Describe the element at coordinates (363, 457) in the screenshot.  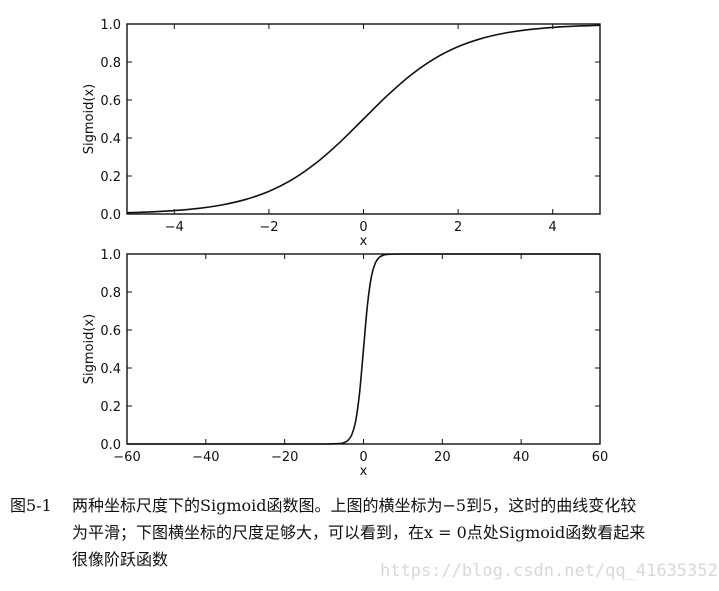
I see `plot2-x-tick-label: 0` at that location.